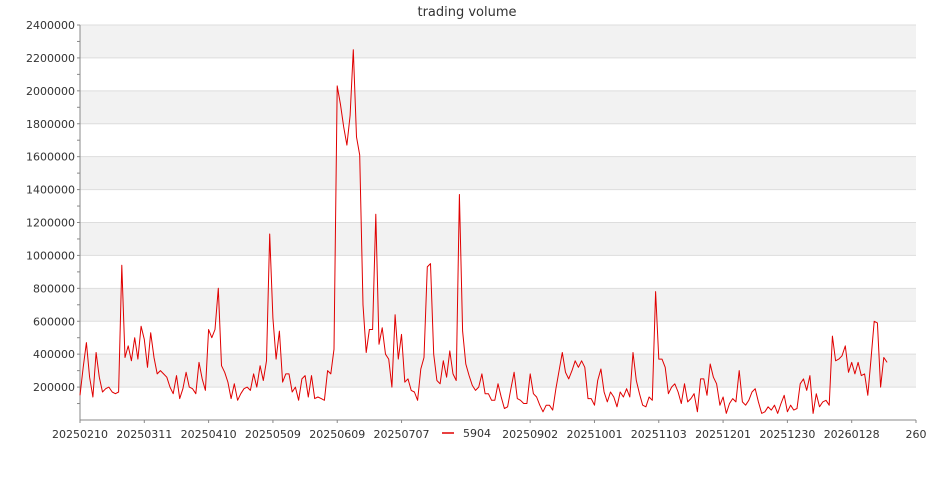  What do you see at coordinates (54, 288) in the screenshot?
I see `y-tick-label: 800000` at bounding box center [54, 288].